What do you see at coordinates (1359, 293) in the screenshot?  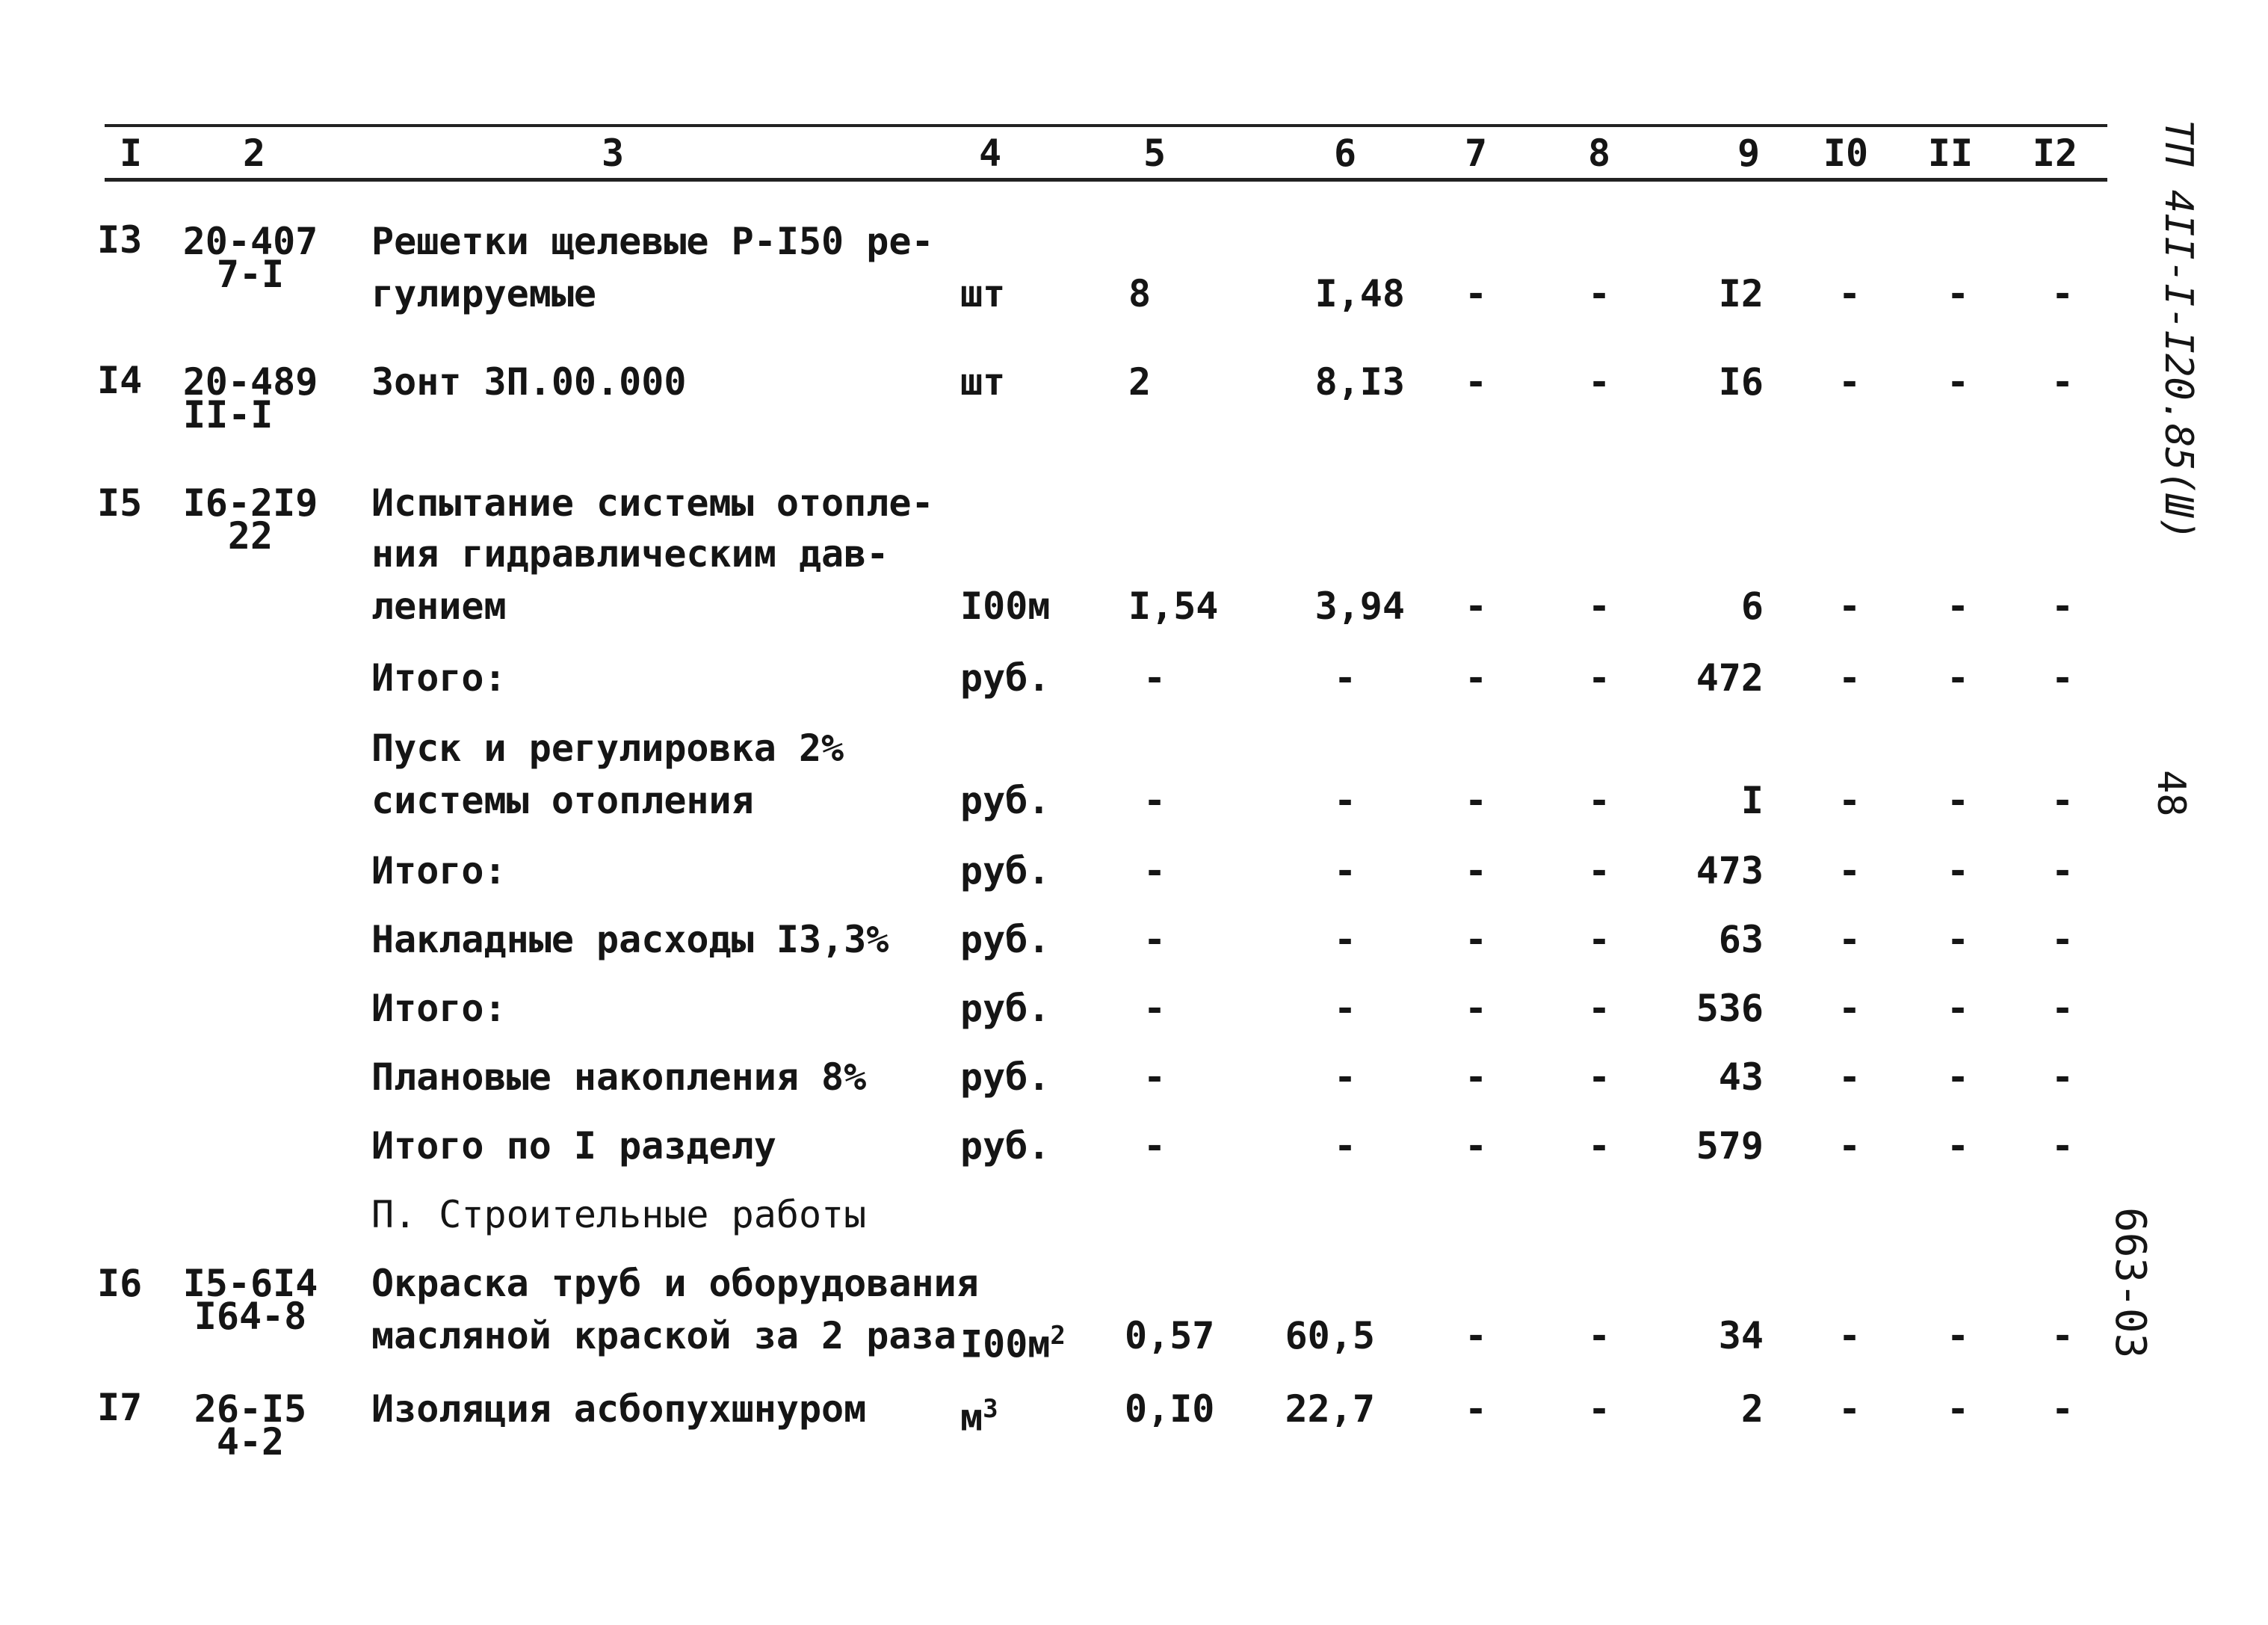 I see `col6-value: I,48` at bounding box center [1359, 293].